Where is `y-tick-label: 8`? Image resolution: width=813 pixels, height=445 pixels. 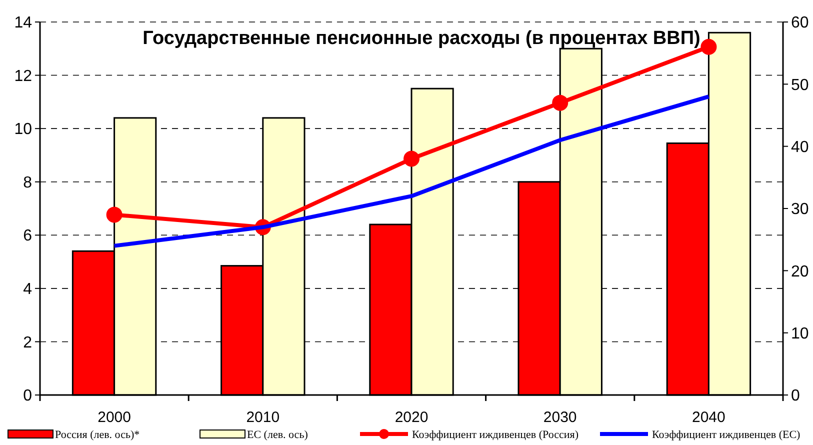 y-tick-label: 8 is located at coordinates (27, 183).